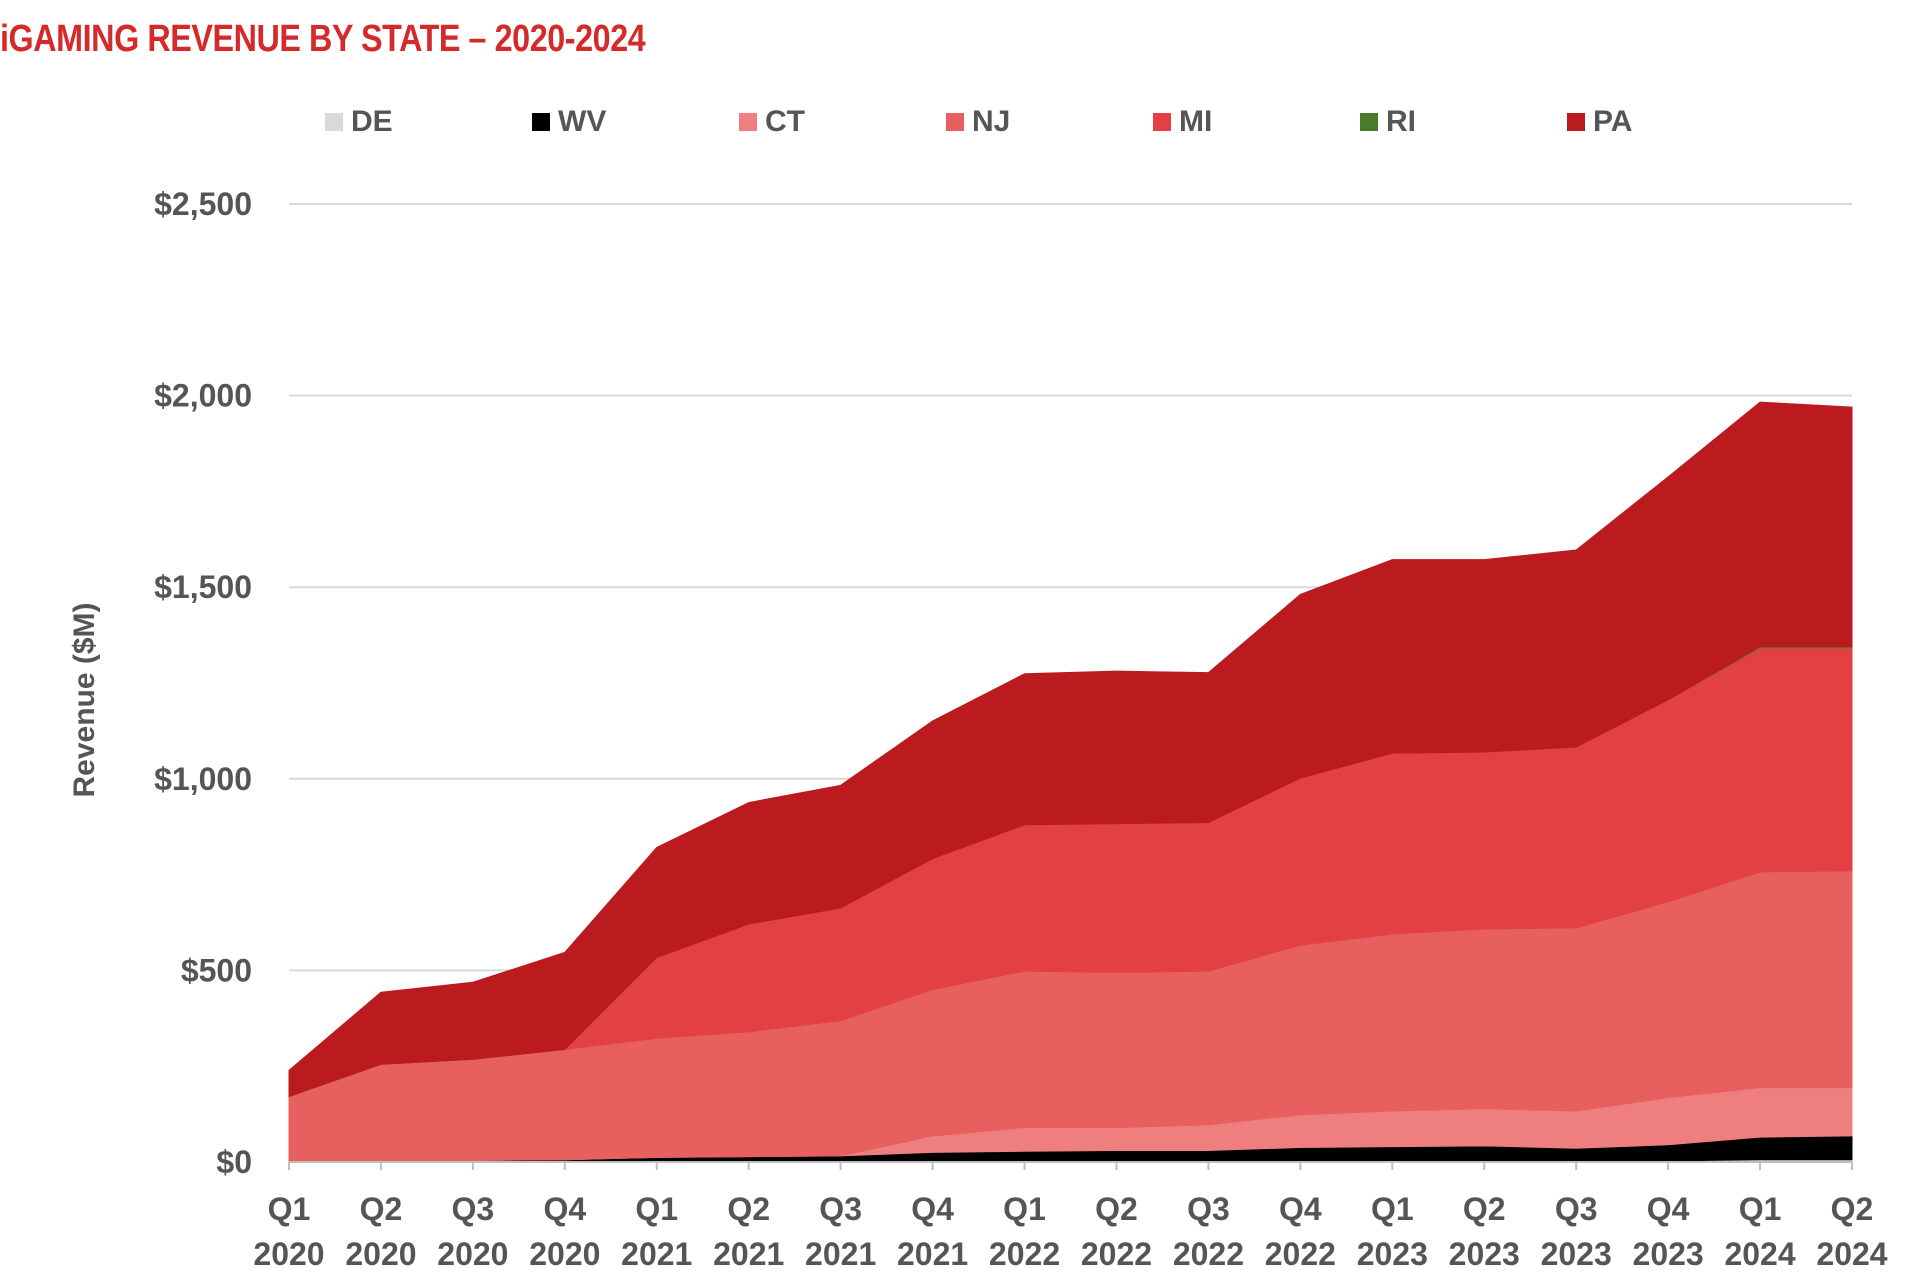  What do you see at coordinates (1613, 121) in the screenshot?
I see `legend-label: PA` at bounding box center [1613, 121].